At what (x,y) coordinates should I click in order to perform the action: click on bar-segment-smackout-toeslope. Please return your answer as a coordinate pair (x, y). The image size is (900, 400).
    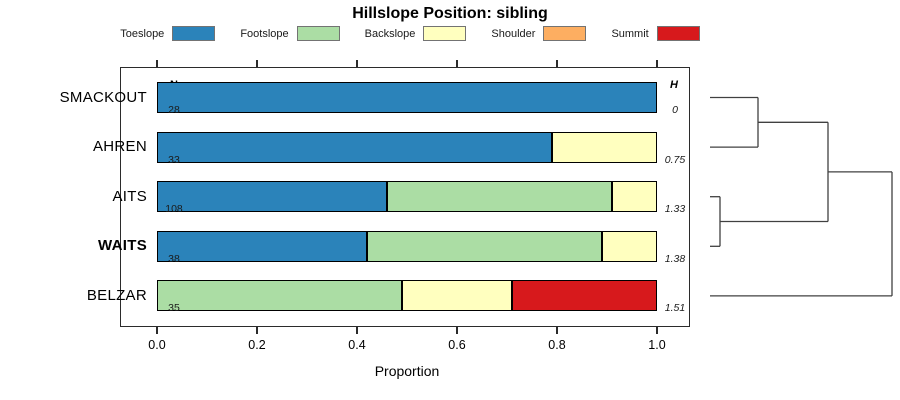
    Looking at the image, I should click on (407, 97).